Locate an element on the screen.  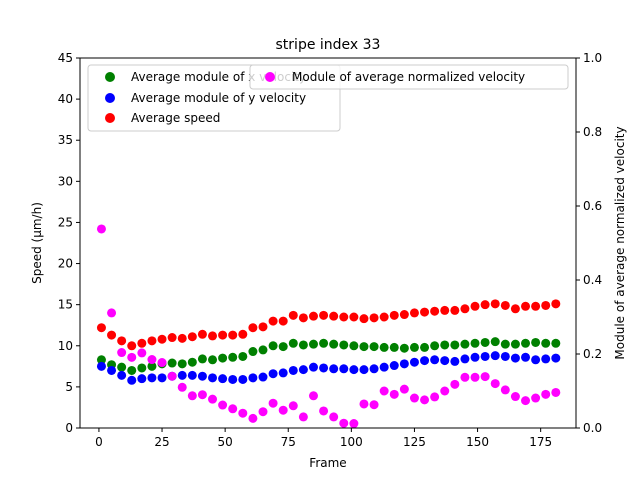
y-tick-label-right: 0.4 is located at coordinates (592, 280).